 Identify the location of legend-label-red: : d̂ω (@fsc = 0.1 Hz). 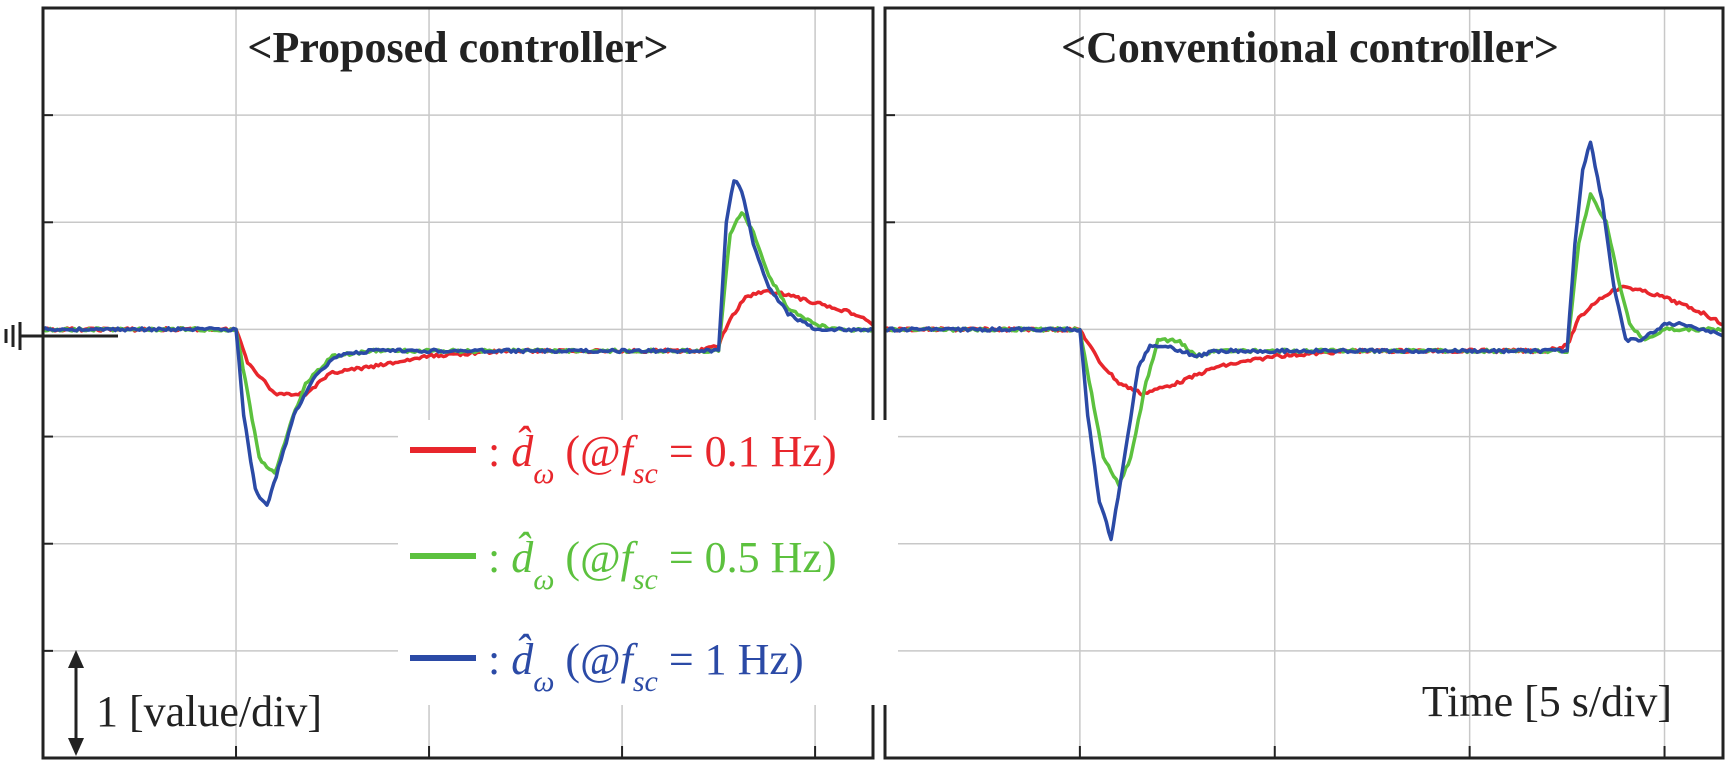
(662, 457).